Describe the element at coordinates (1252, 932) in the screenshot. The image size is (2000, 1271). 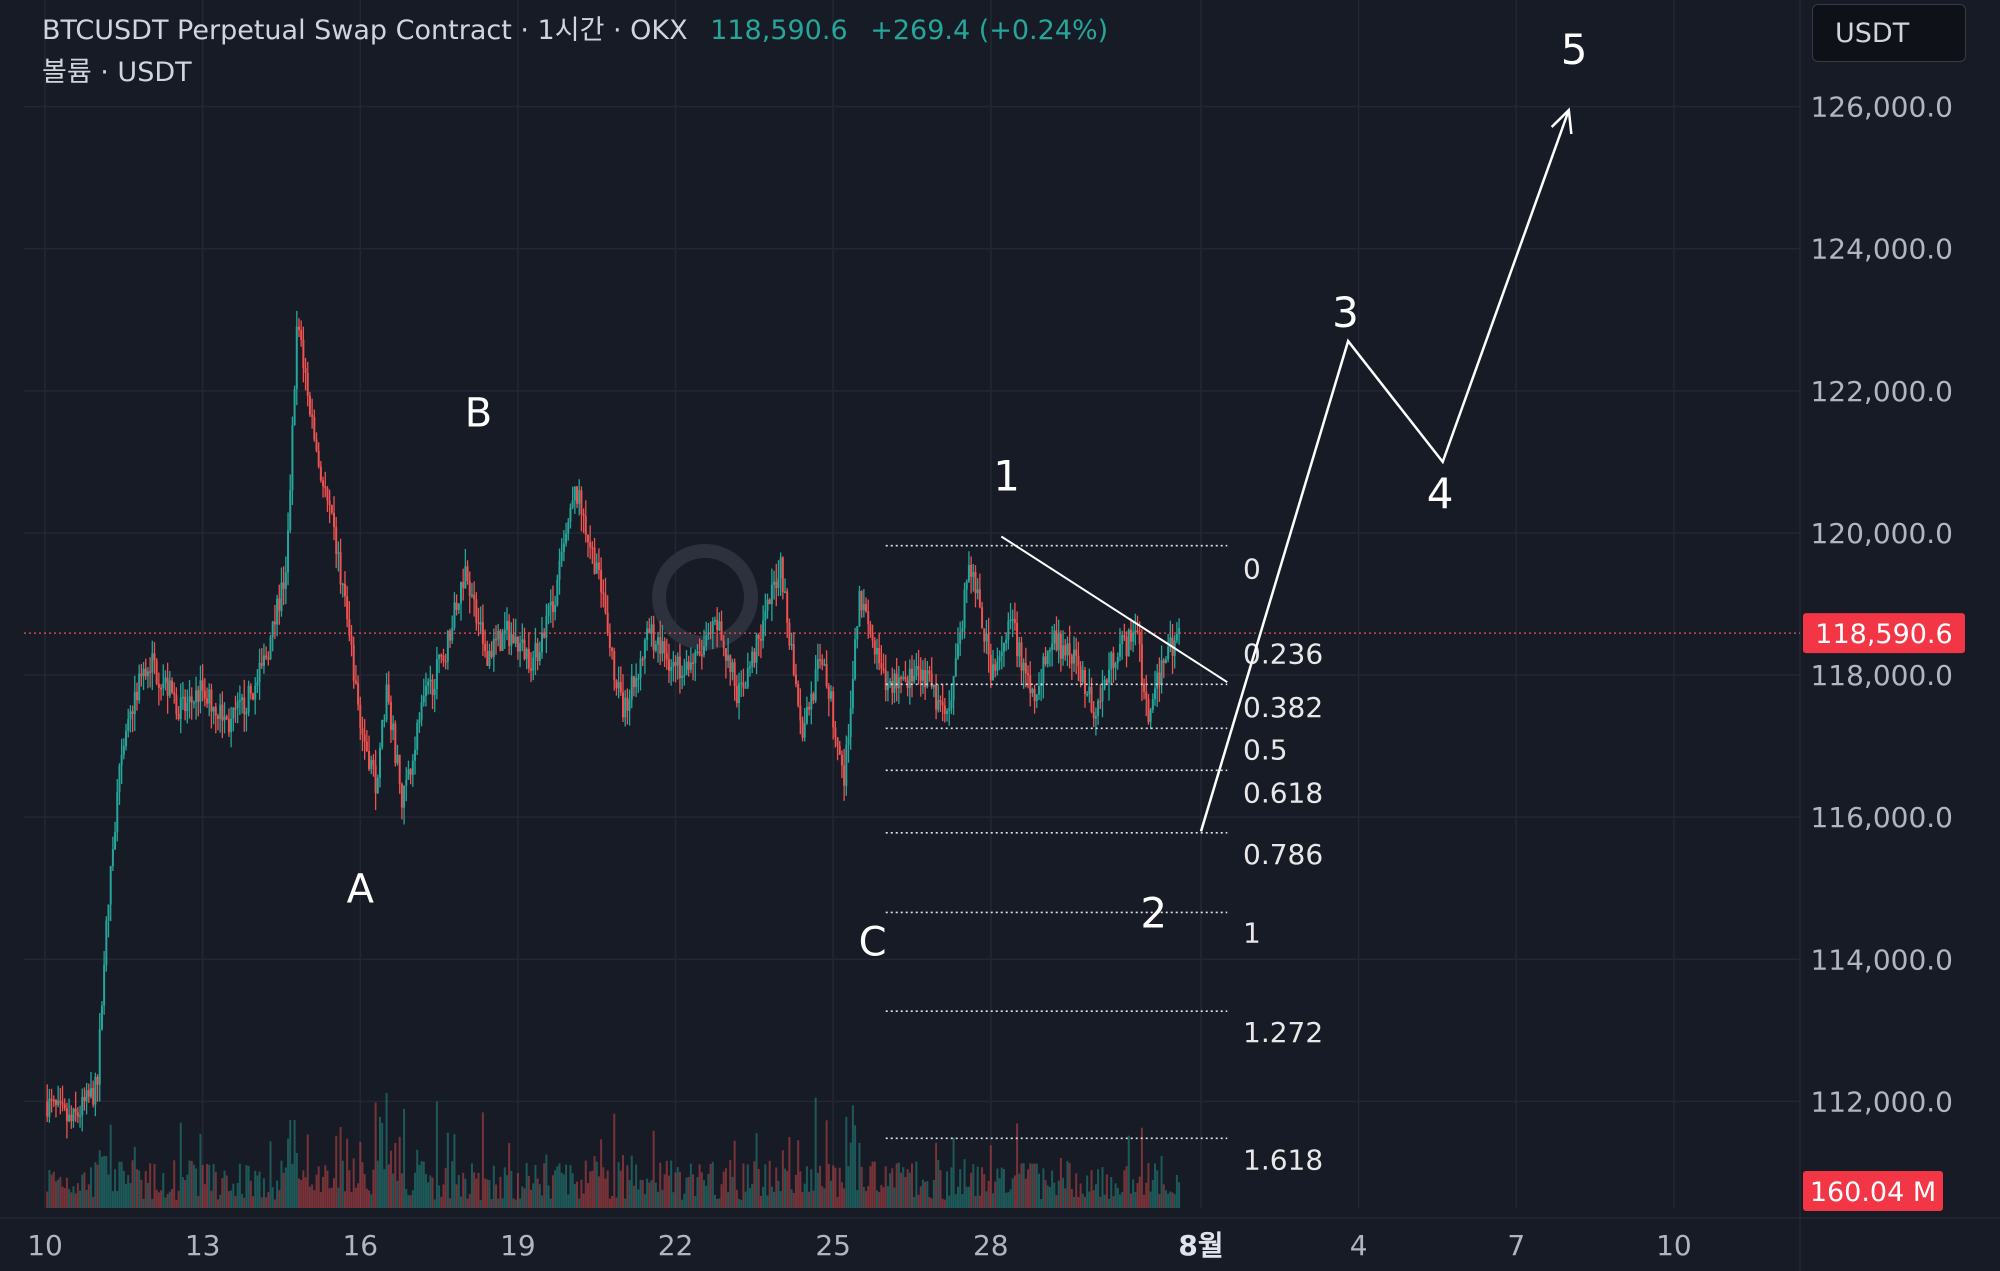
I see `fib-level-label: 1` at that location.